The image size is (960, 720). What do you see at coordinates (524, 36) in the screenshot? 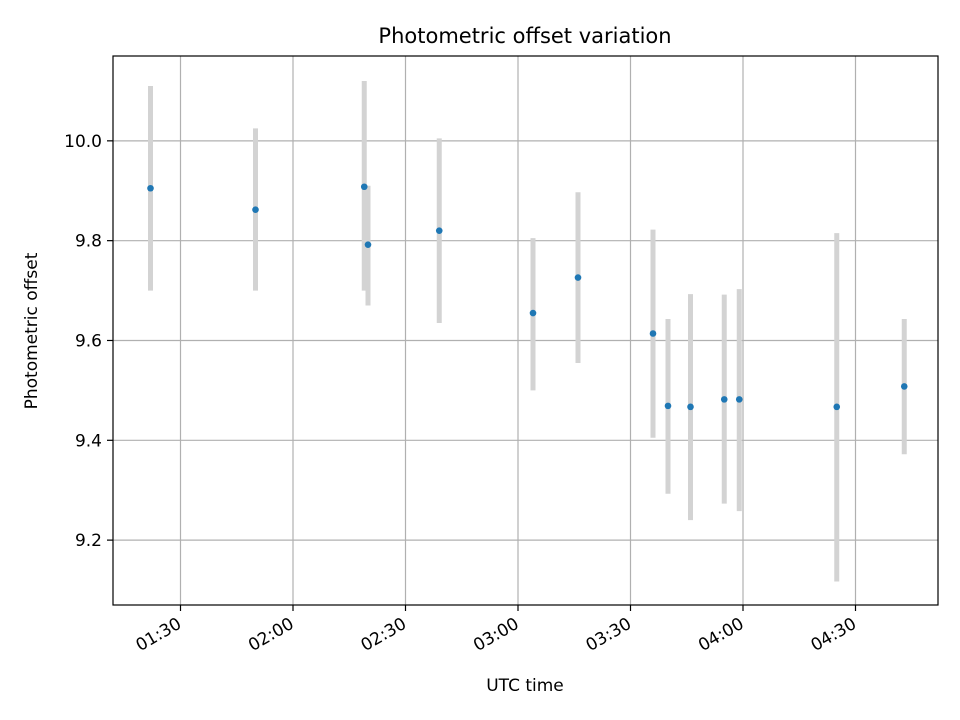
I see `chart-title: Photometric offset variation` at bounding box center [524, 36].